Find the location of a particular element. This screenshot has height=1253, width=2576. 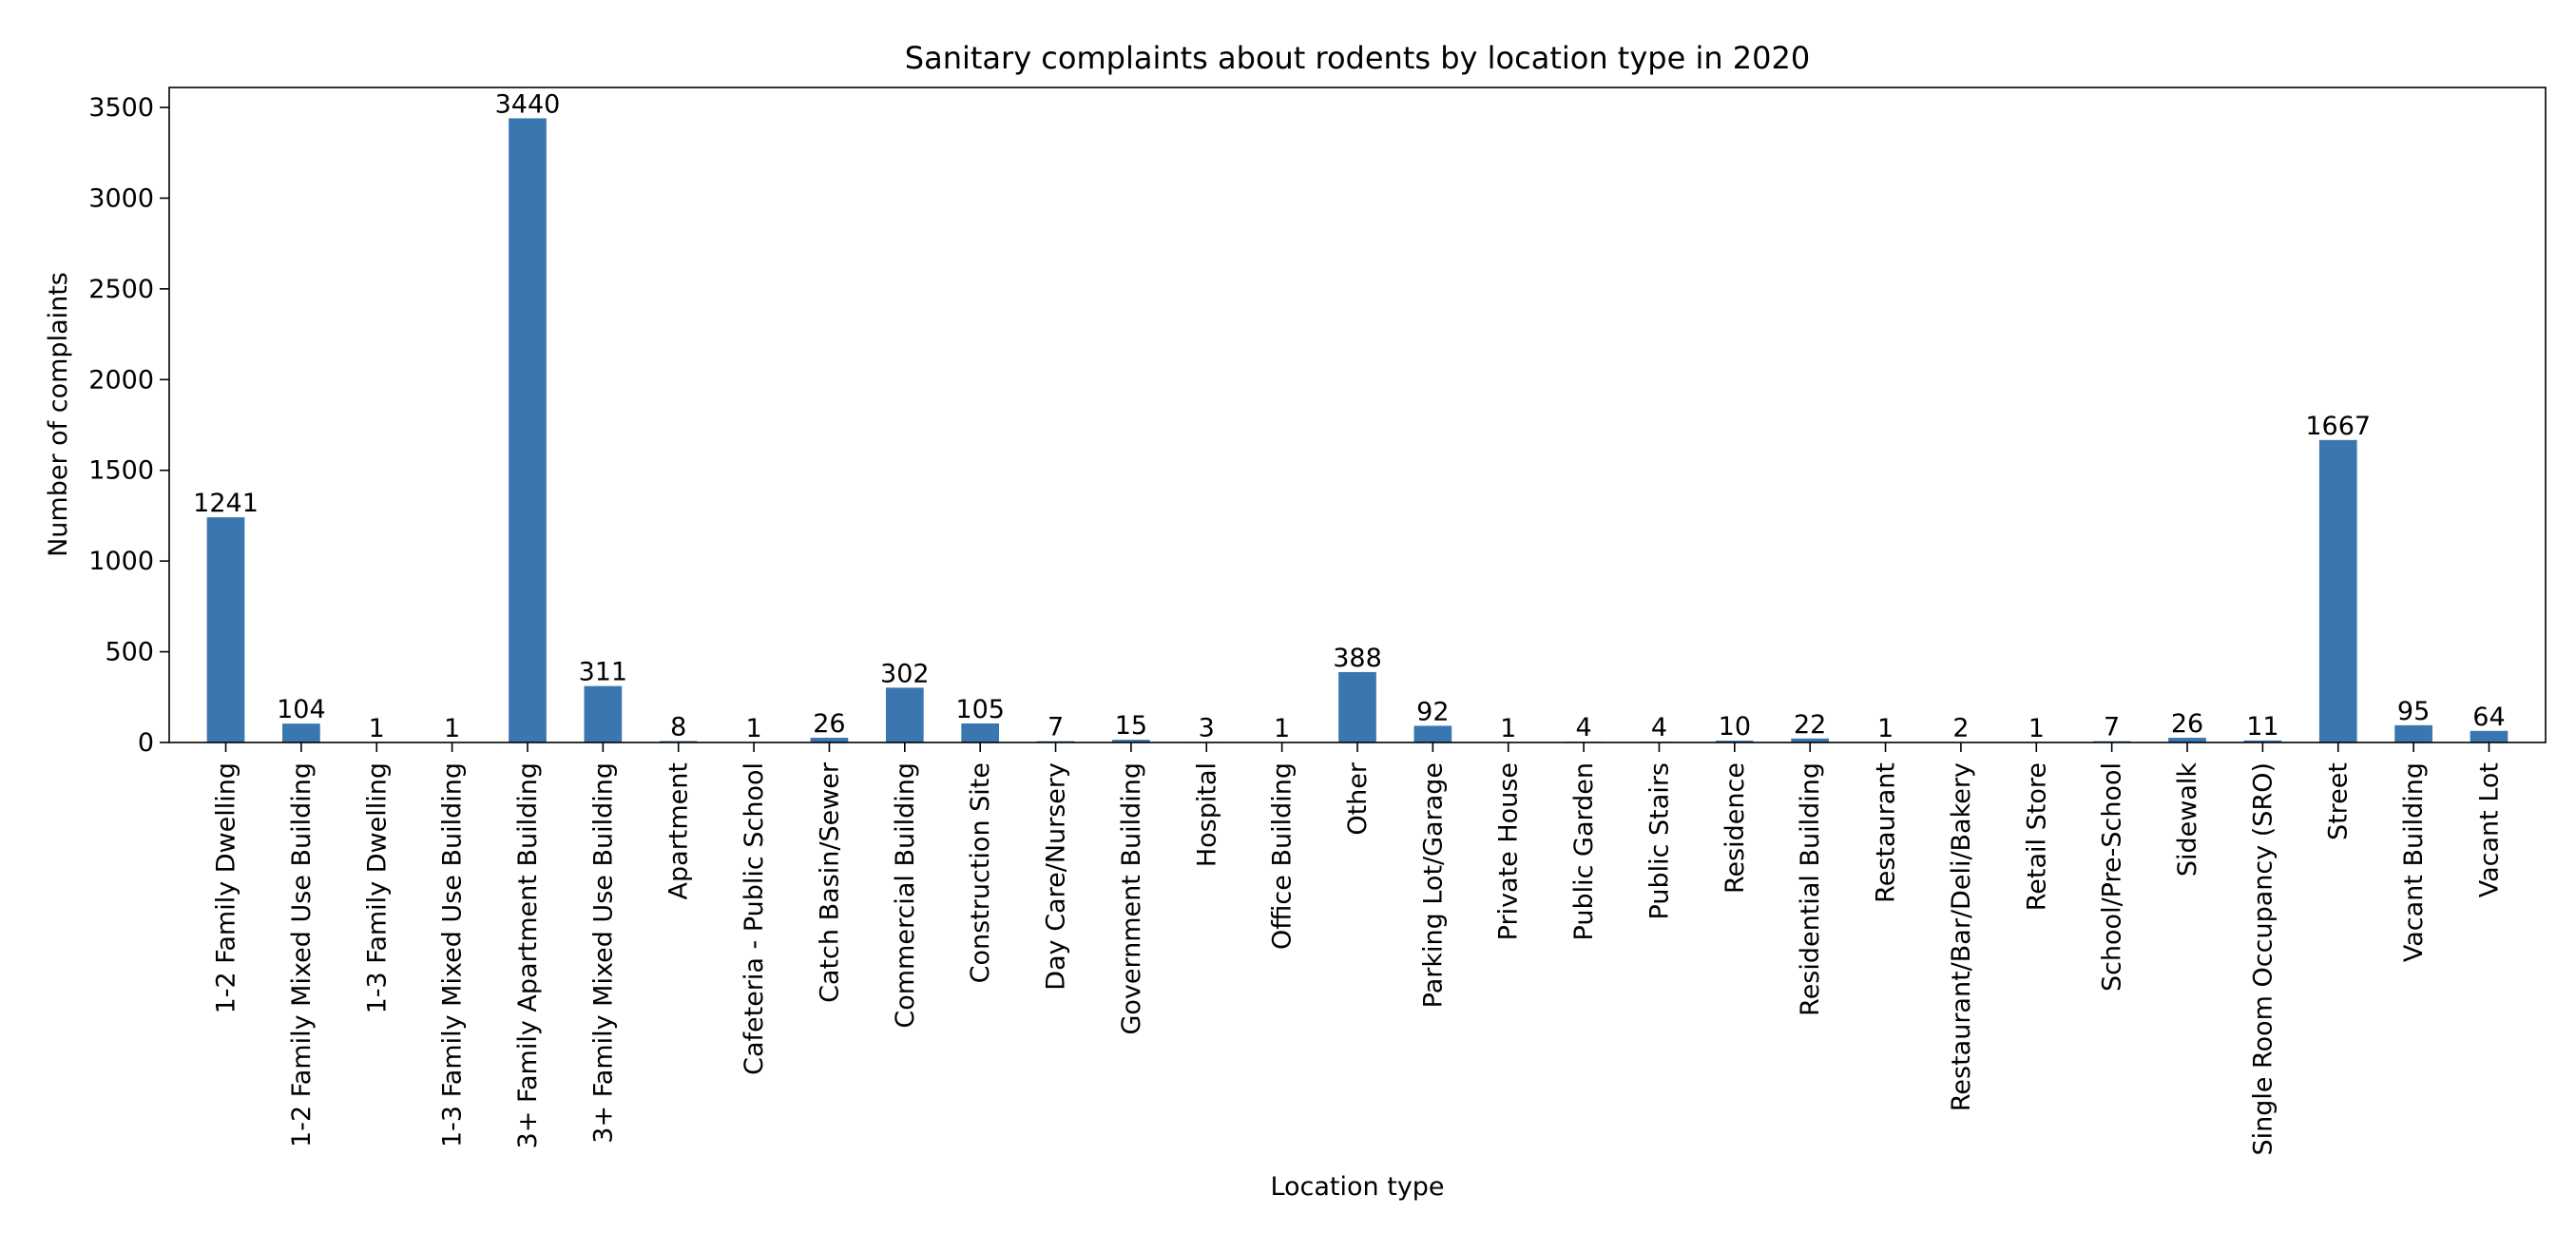

bar-value-label: 302 is located at coordinates (905, 673).